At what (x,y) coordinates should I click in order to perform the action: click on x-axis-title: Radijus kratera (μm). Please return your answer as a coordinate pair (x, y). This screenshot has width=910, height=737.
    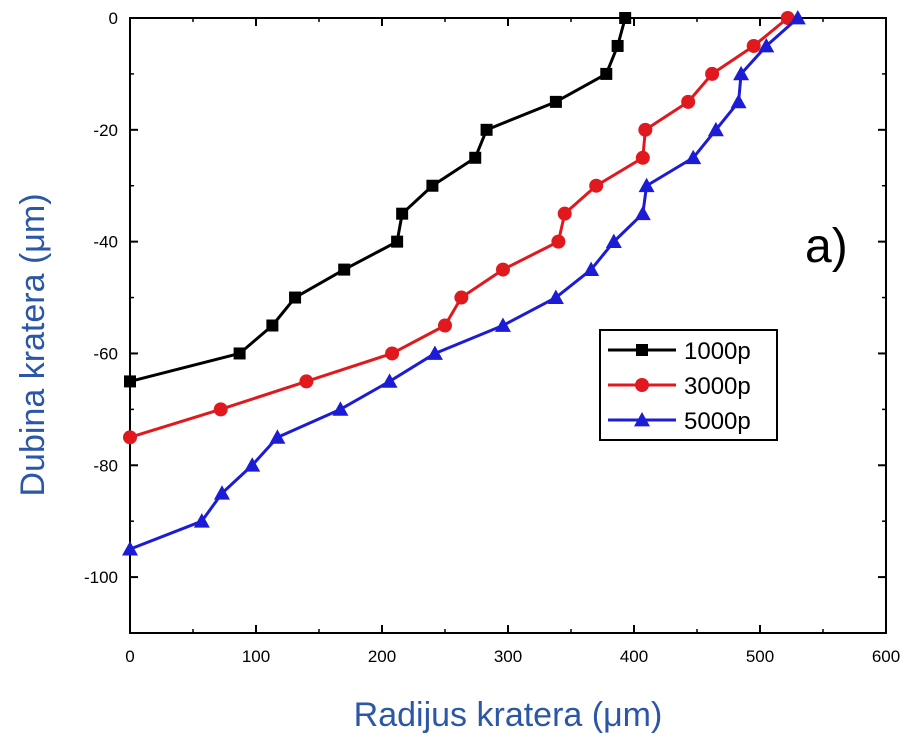
    Looking at the image, I should click on (508, 715).